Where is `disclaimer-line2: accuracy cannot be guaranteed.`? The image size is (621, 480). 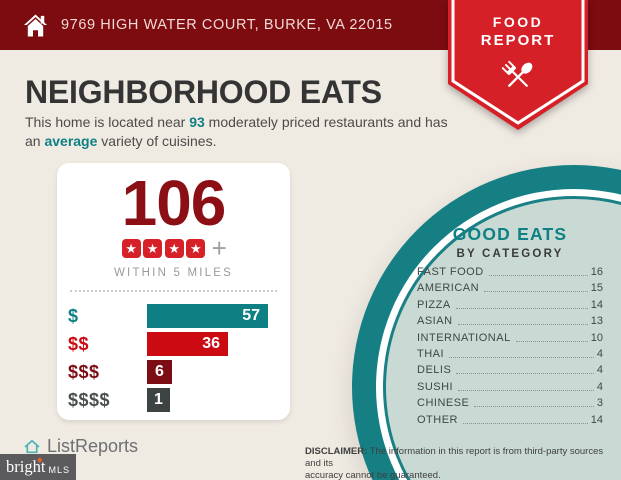
disclaimer-line2: accuracy cannot be guaranteed. is located at coordinates (373, 475).